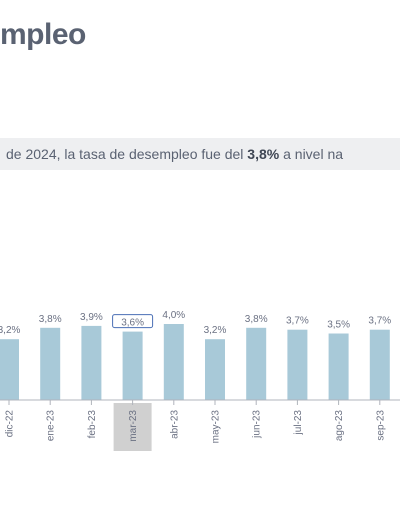 The height and width of the screenshot is (516, 400). What do you see at coordinates (256, 319) in the screenshot?
I see `value-label-jun-23: 3,8%` at bounding box center [256, 319].